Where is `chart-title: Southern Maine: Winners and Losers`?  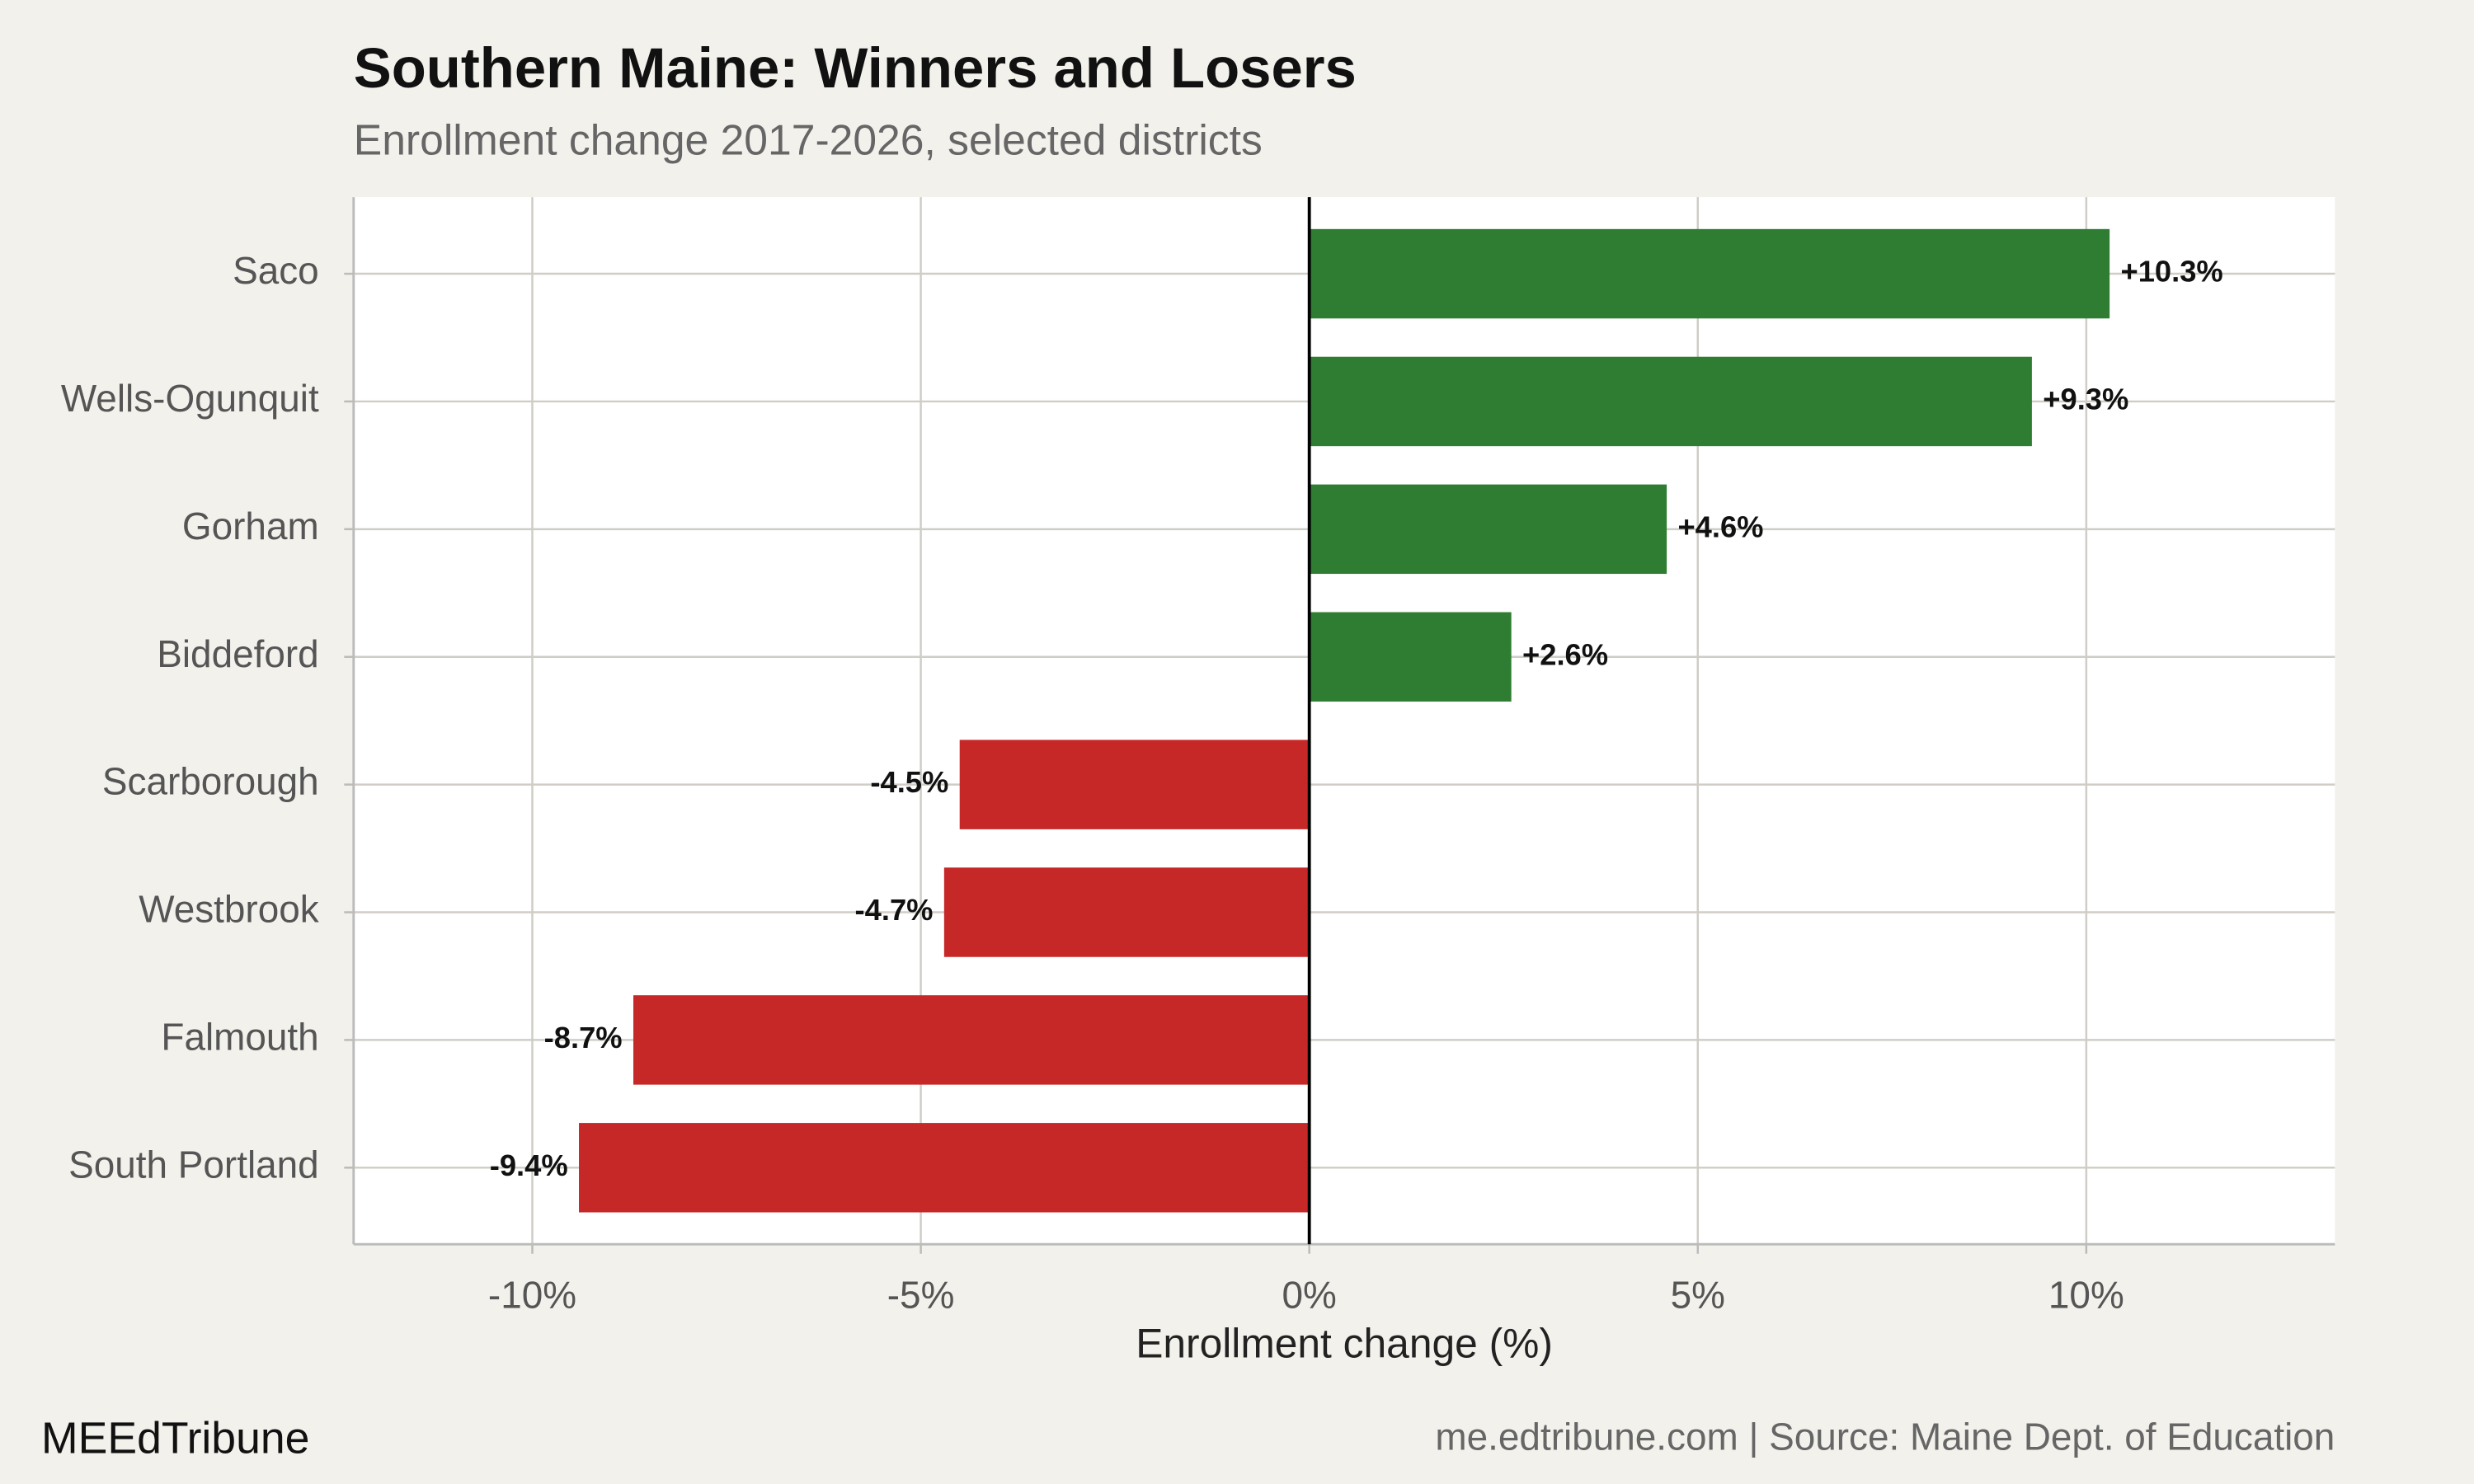
chart-title: Southern Maine: Winners and Losers is located at coordinates (855, 68).